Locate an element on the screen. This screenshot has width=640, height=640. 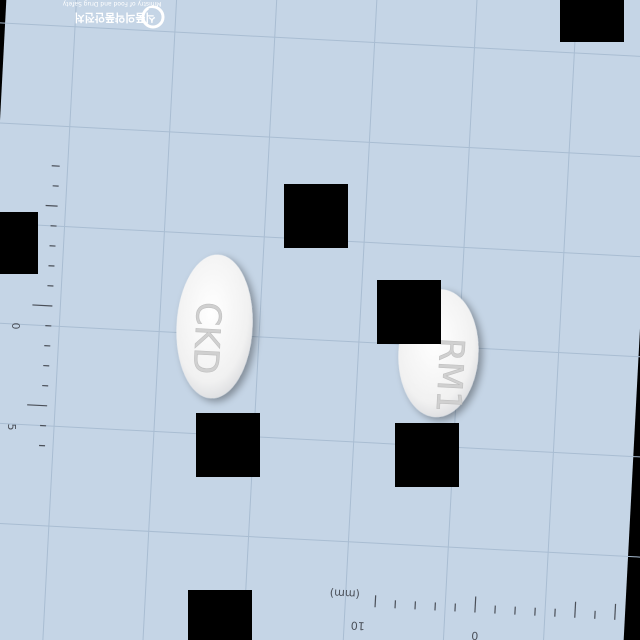
agency-logo-icon is located at coordinates (153, 17).